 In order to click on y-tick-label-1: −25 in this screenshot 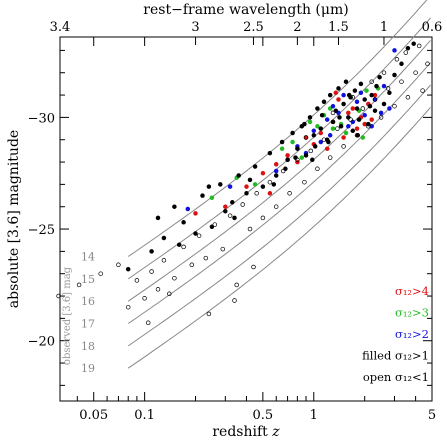, I will do `click(41, 230)`.